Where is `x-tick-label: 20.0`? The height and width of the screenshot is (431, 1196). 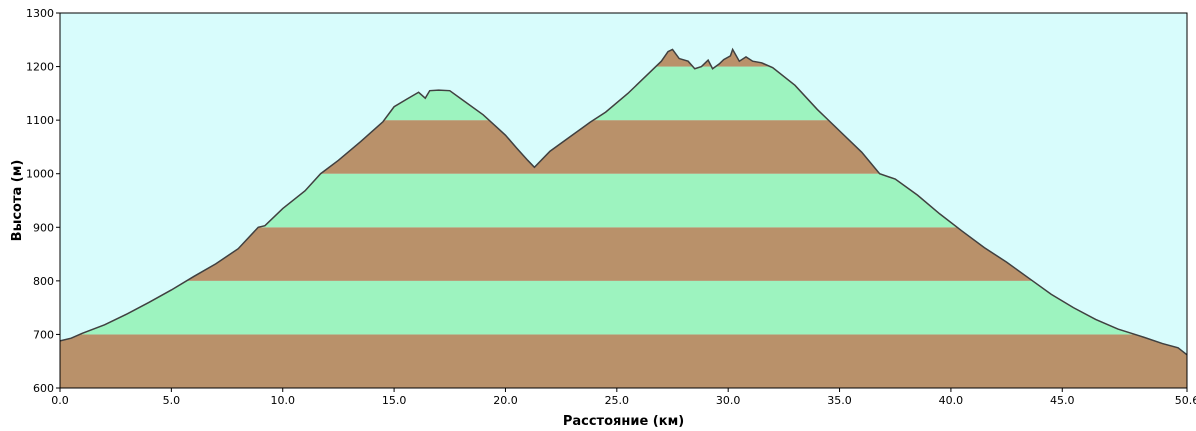
x-tick-label: 20.0 is located at coordinates (505, 400).